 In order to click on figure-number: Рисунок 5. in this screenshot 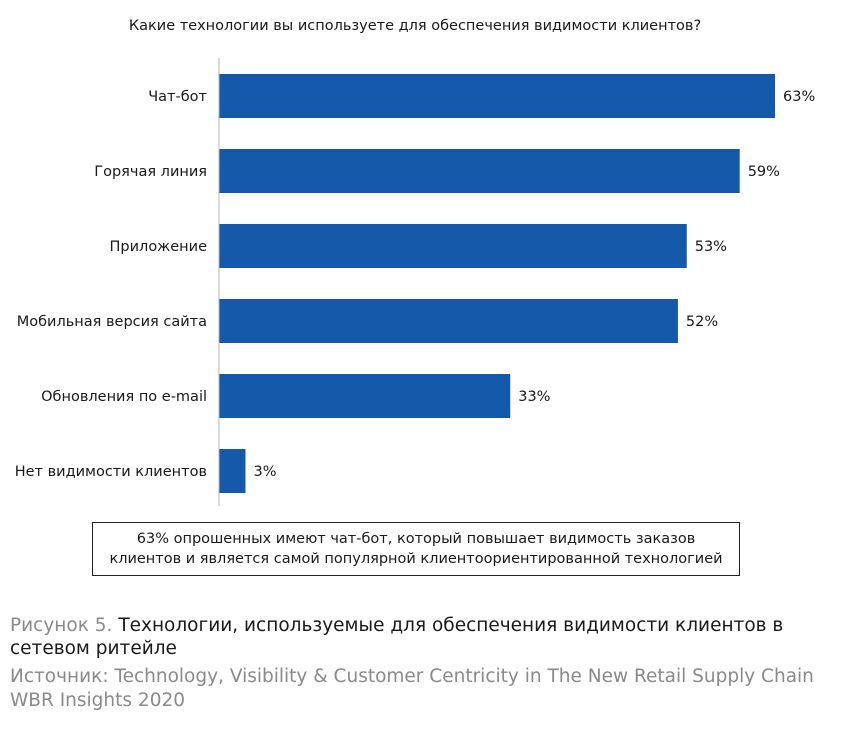, I will do `click(61, 625)`.